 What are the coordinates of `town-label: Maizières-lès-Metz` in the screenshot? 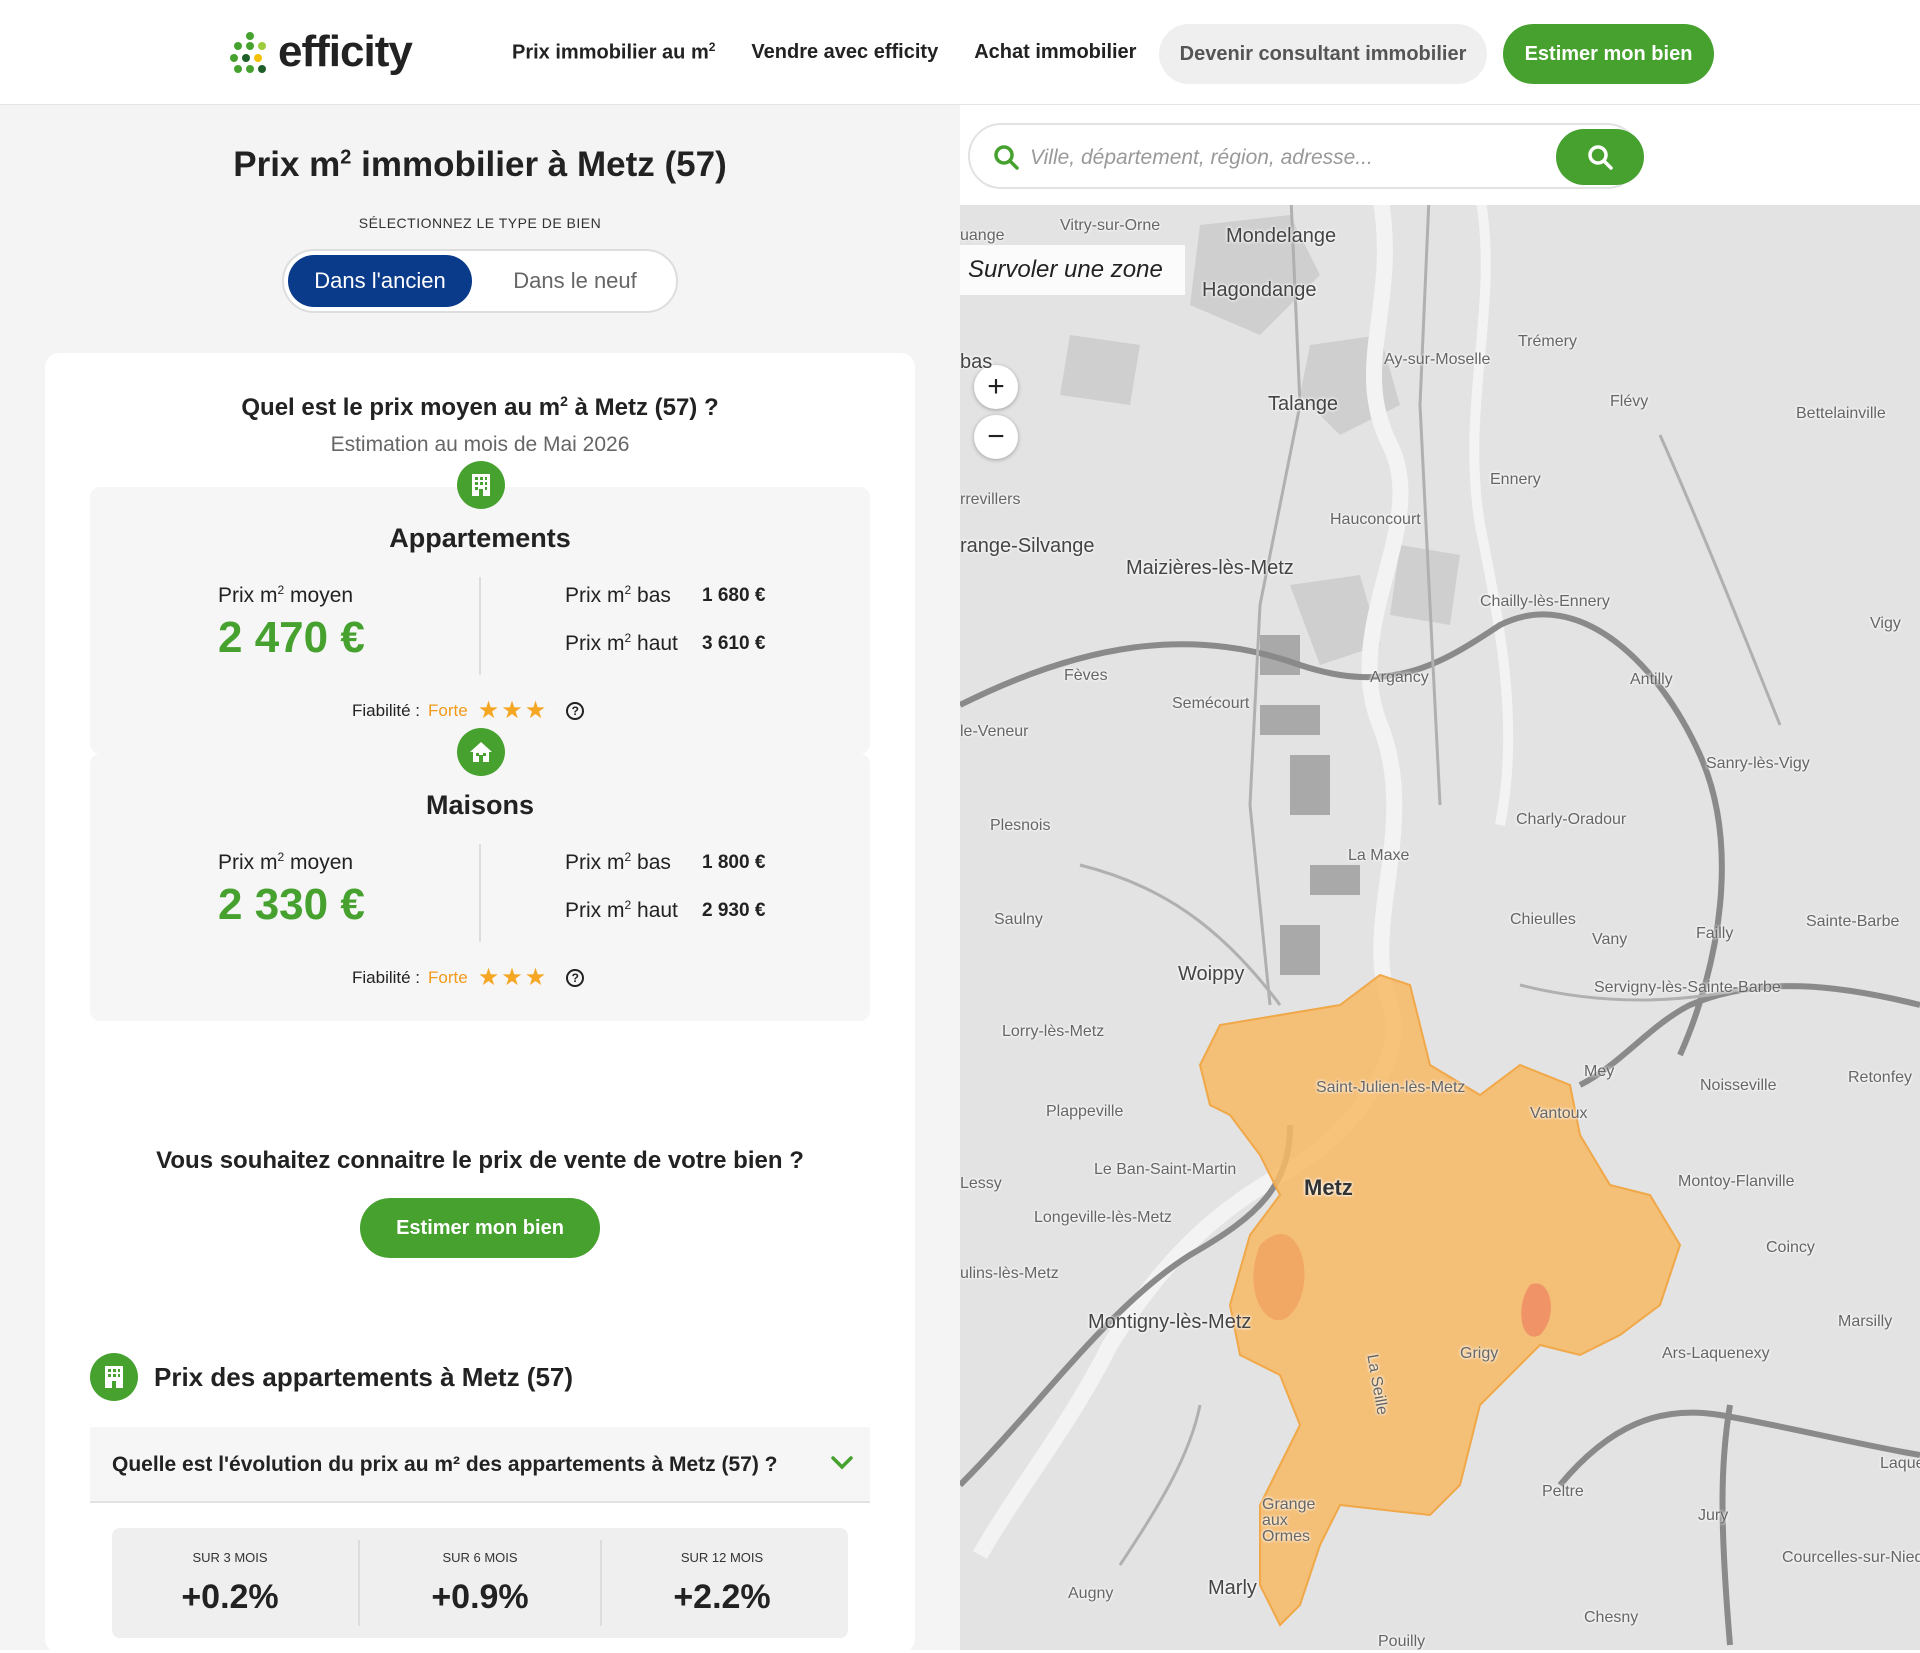 It's located at (1210, 568).